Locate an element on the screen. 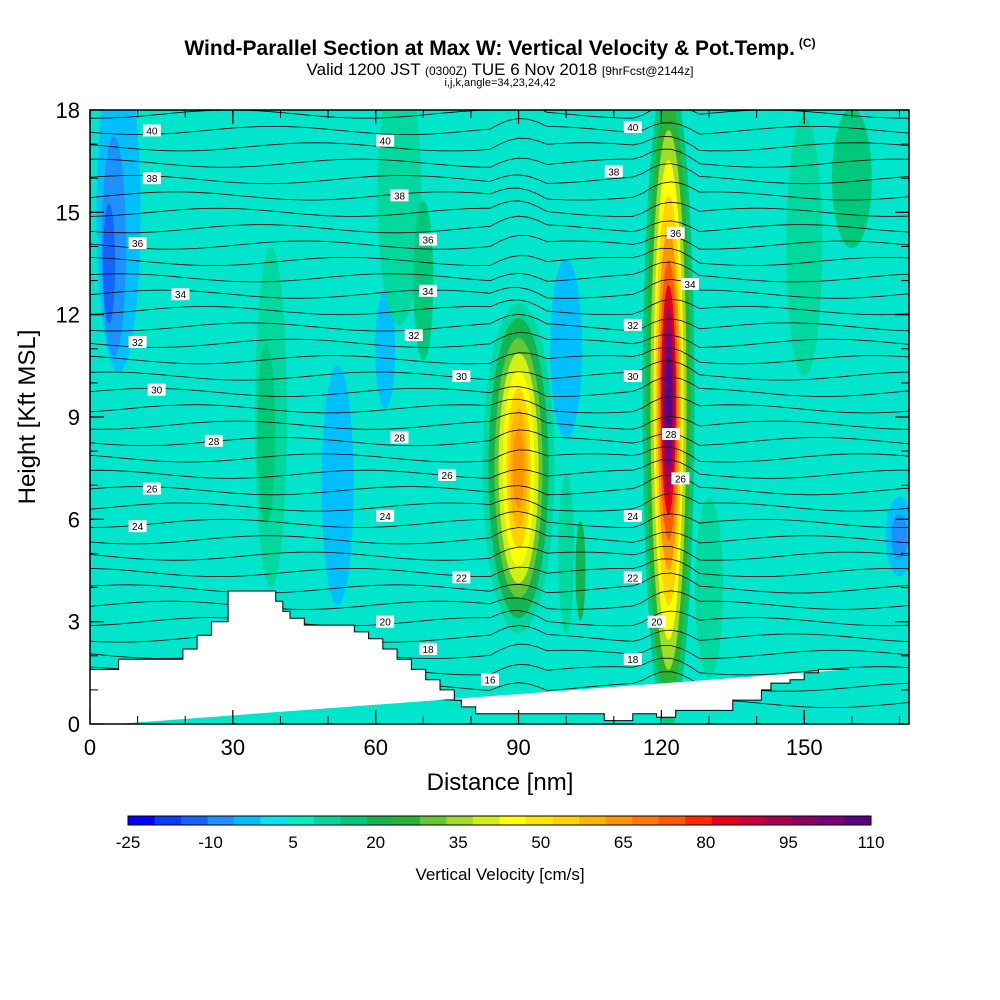 This screenshot has height=1000, width=1000. x-tick-label: 30 is located at coordinates (233, 747).